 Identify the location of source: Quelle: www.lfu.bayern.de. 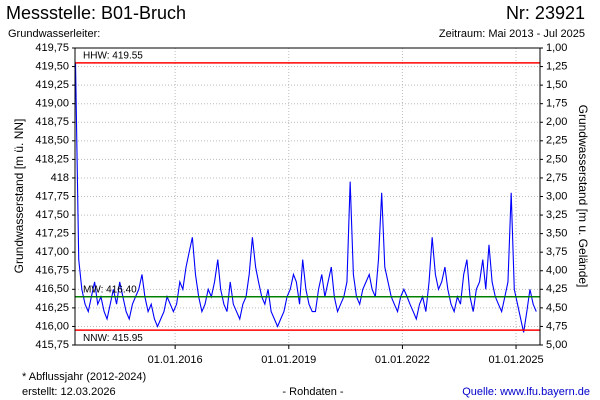
(526, 392).